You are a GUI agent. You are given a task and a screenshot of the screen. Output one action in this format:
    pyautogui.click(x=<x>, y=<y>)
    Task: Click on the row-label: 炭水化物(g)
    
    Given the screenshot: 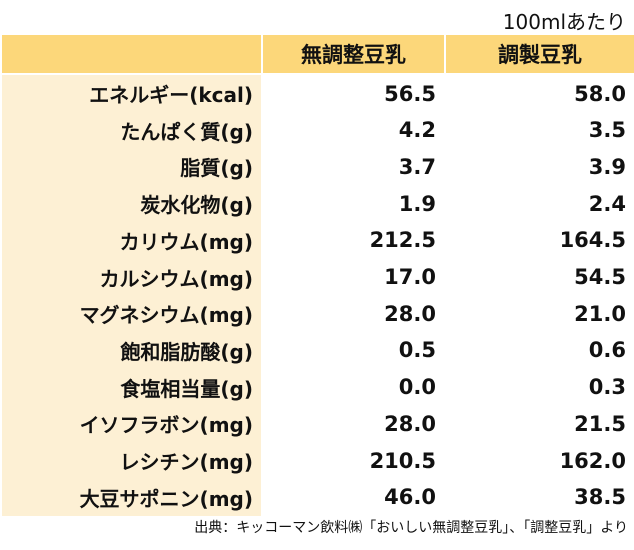 What is the action you would take?
    pyautogui.click(x=131, y=204)
    